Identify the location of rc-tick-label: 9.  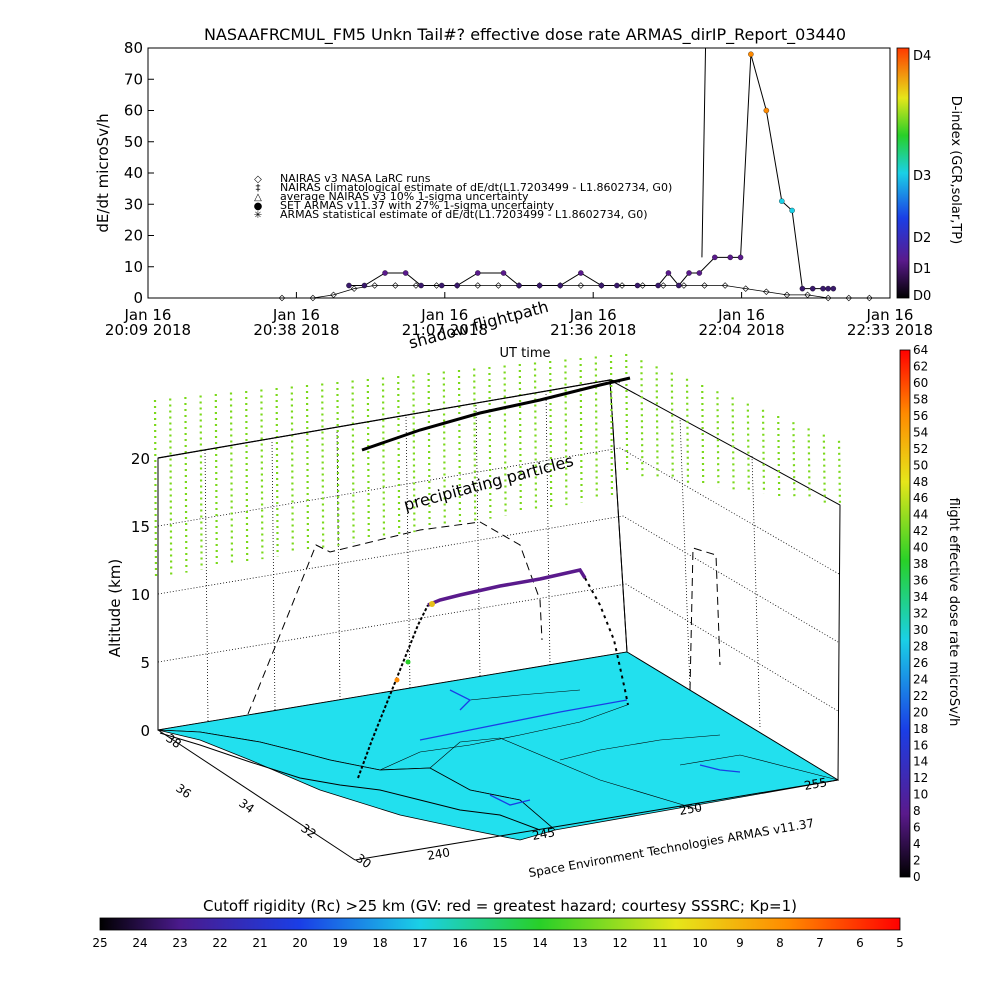
(740, 943).